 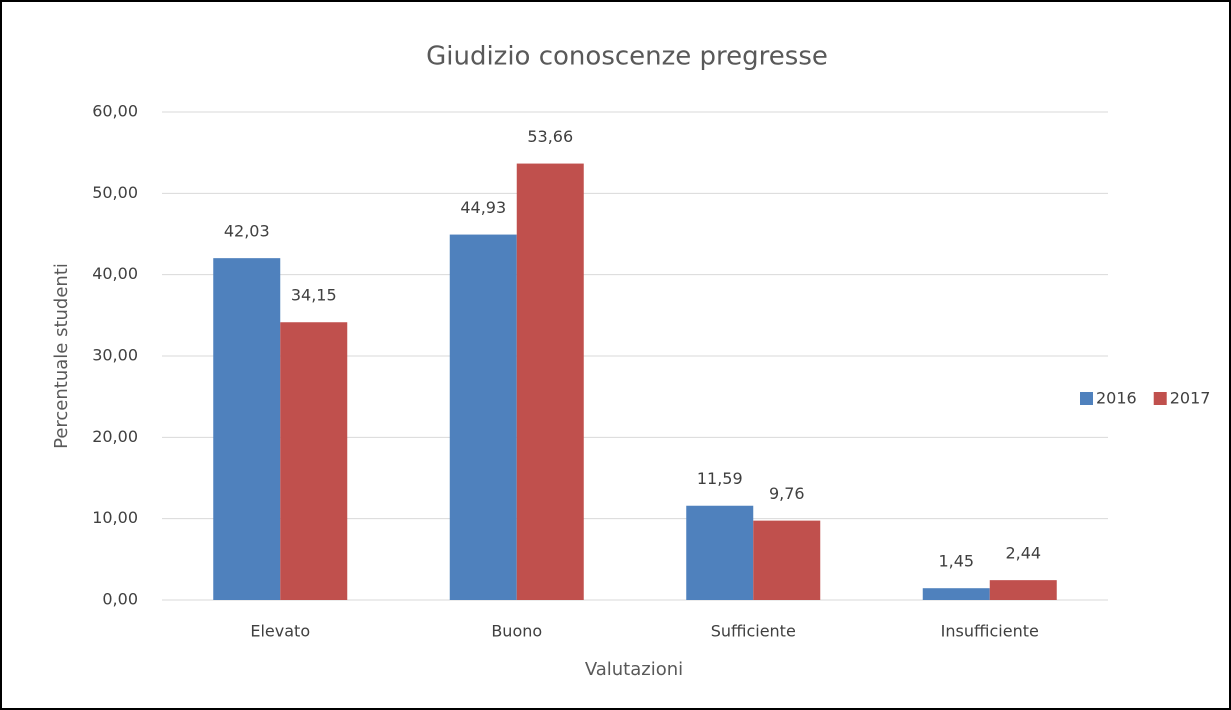 What do you see at coordinates (1023, 553) in the screenshot?
I see `data-label: 2,44` at bounding box center [1023, 553].